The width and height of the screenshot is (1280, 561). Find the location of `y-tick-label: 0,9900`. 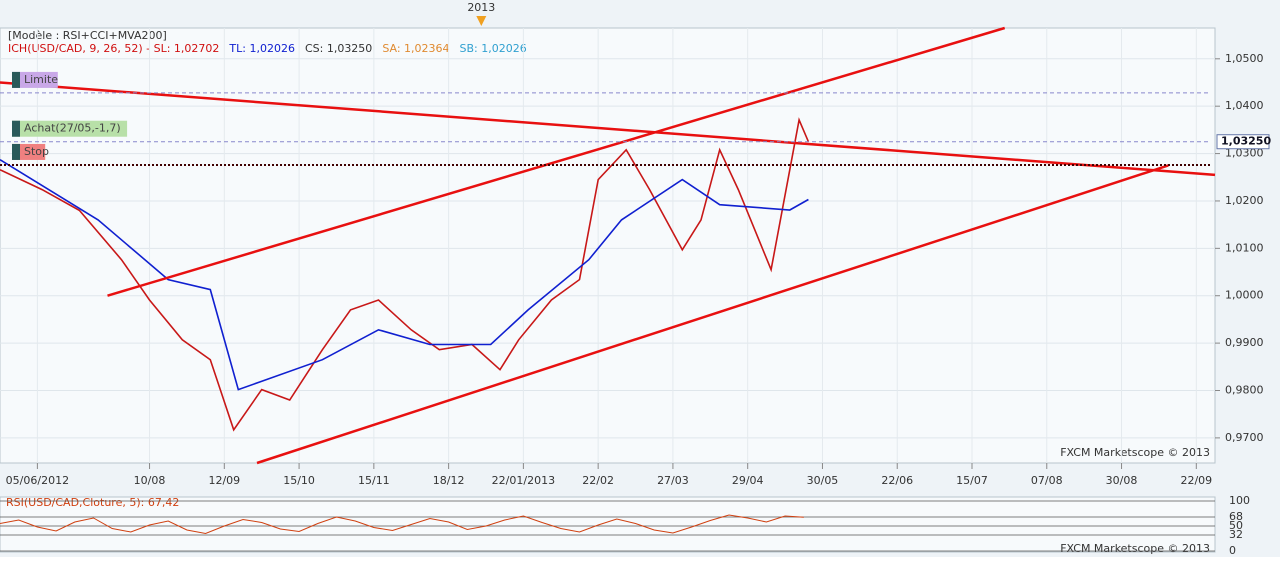

y-tick-label: 0,9900 is located at coordinates (1244, 342).